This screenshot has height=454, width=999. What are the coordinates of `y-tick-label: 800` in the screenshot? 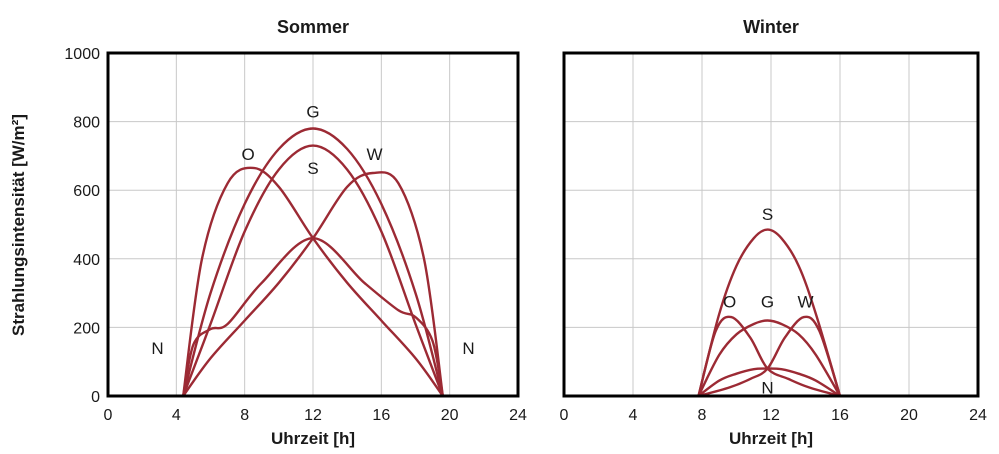 It's located at (86, 123).